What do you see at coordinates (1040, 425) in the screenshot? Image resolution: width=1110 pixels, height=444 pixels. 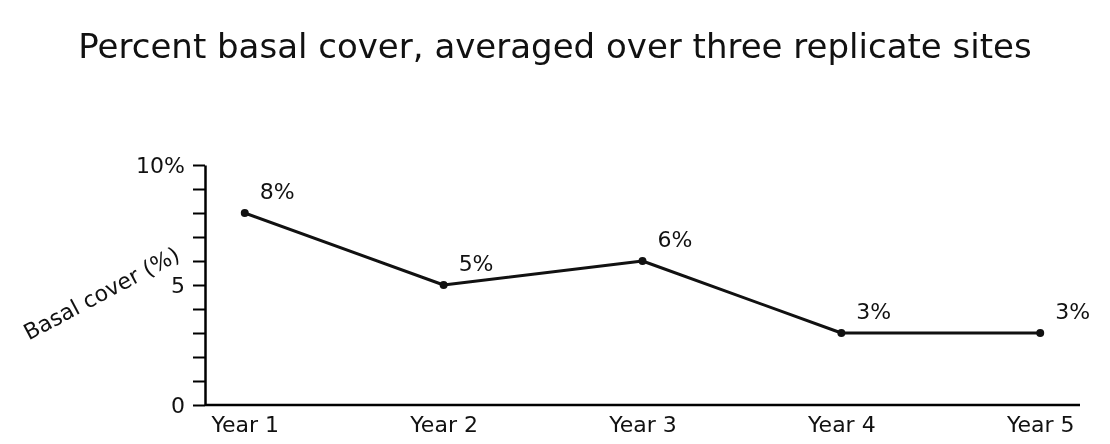 I see `x-tick-label: Year 5` at bounding box center [1040, 425].